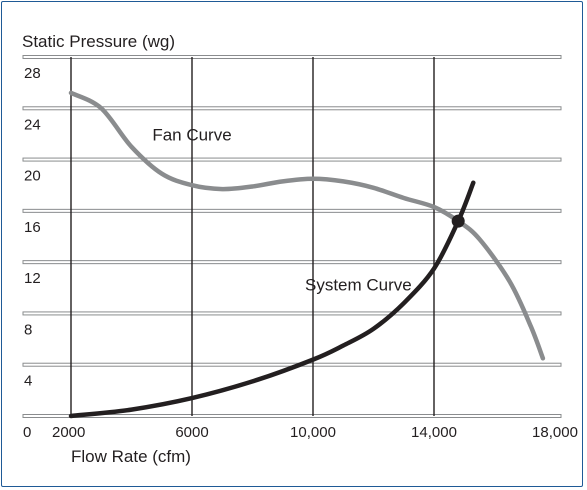  What do you see at coordinates (191, 432) in the screenshot?
I see `x-tick-label: 6000` at bounding box center [191, 432].